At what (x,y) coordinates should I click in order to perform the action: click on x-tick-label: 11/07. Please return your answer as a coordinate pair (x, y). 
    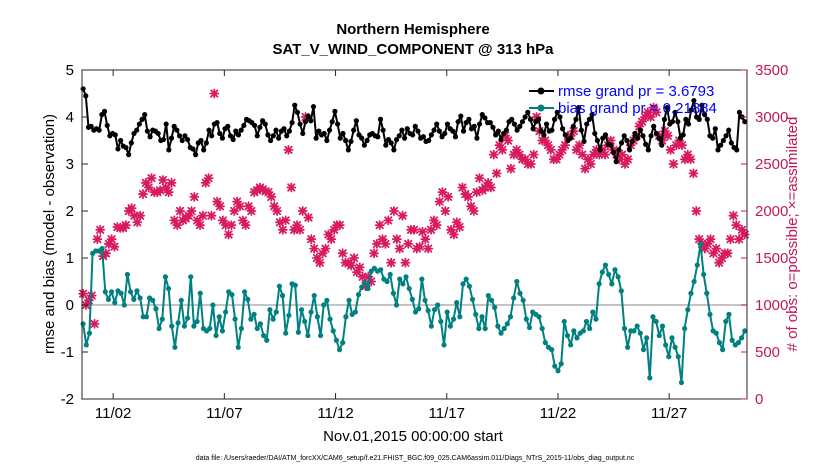
    Looking at the image, I should click on (224, 413).